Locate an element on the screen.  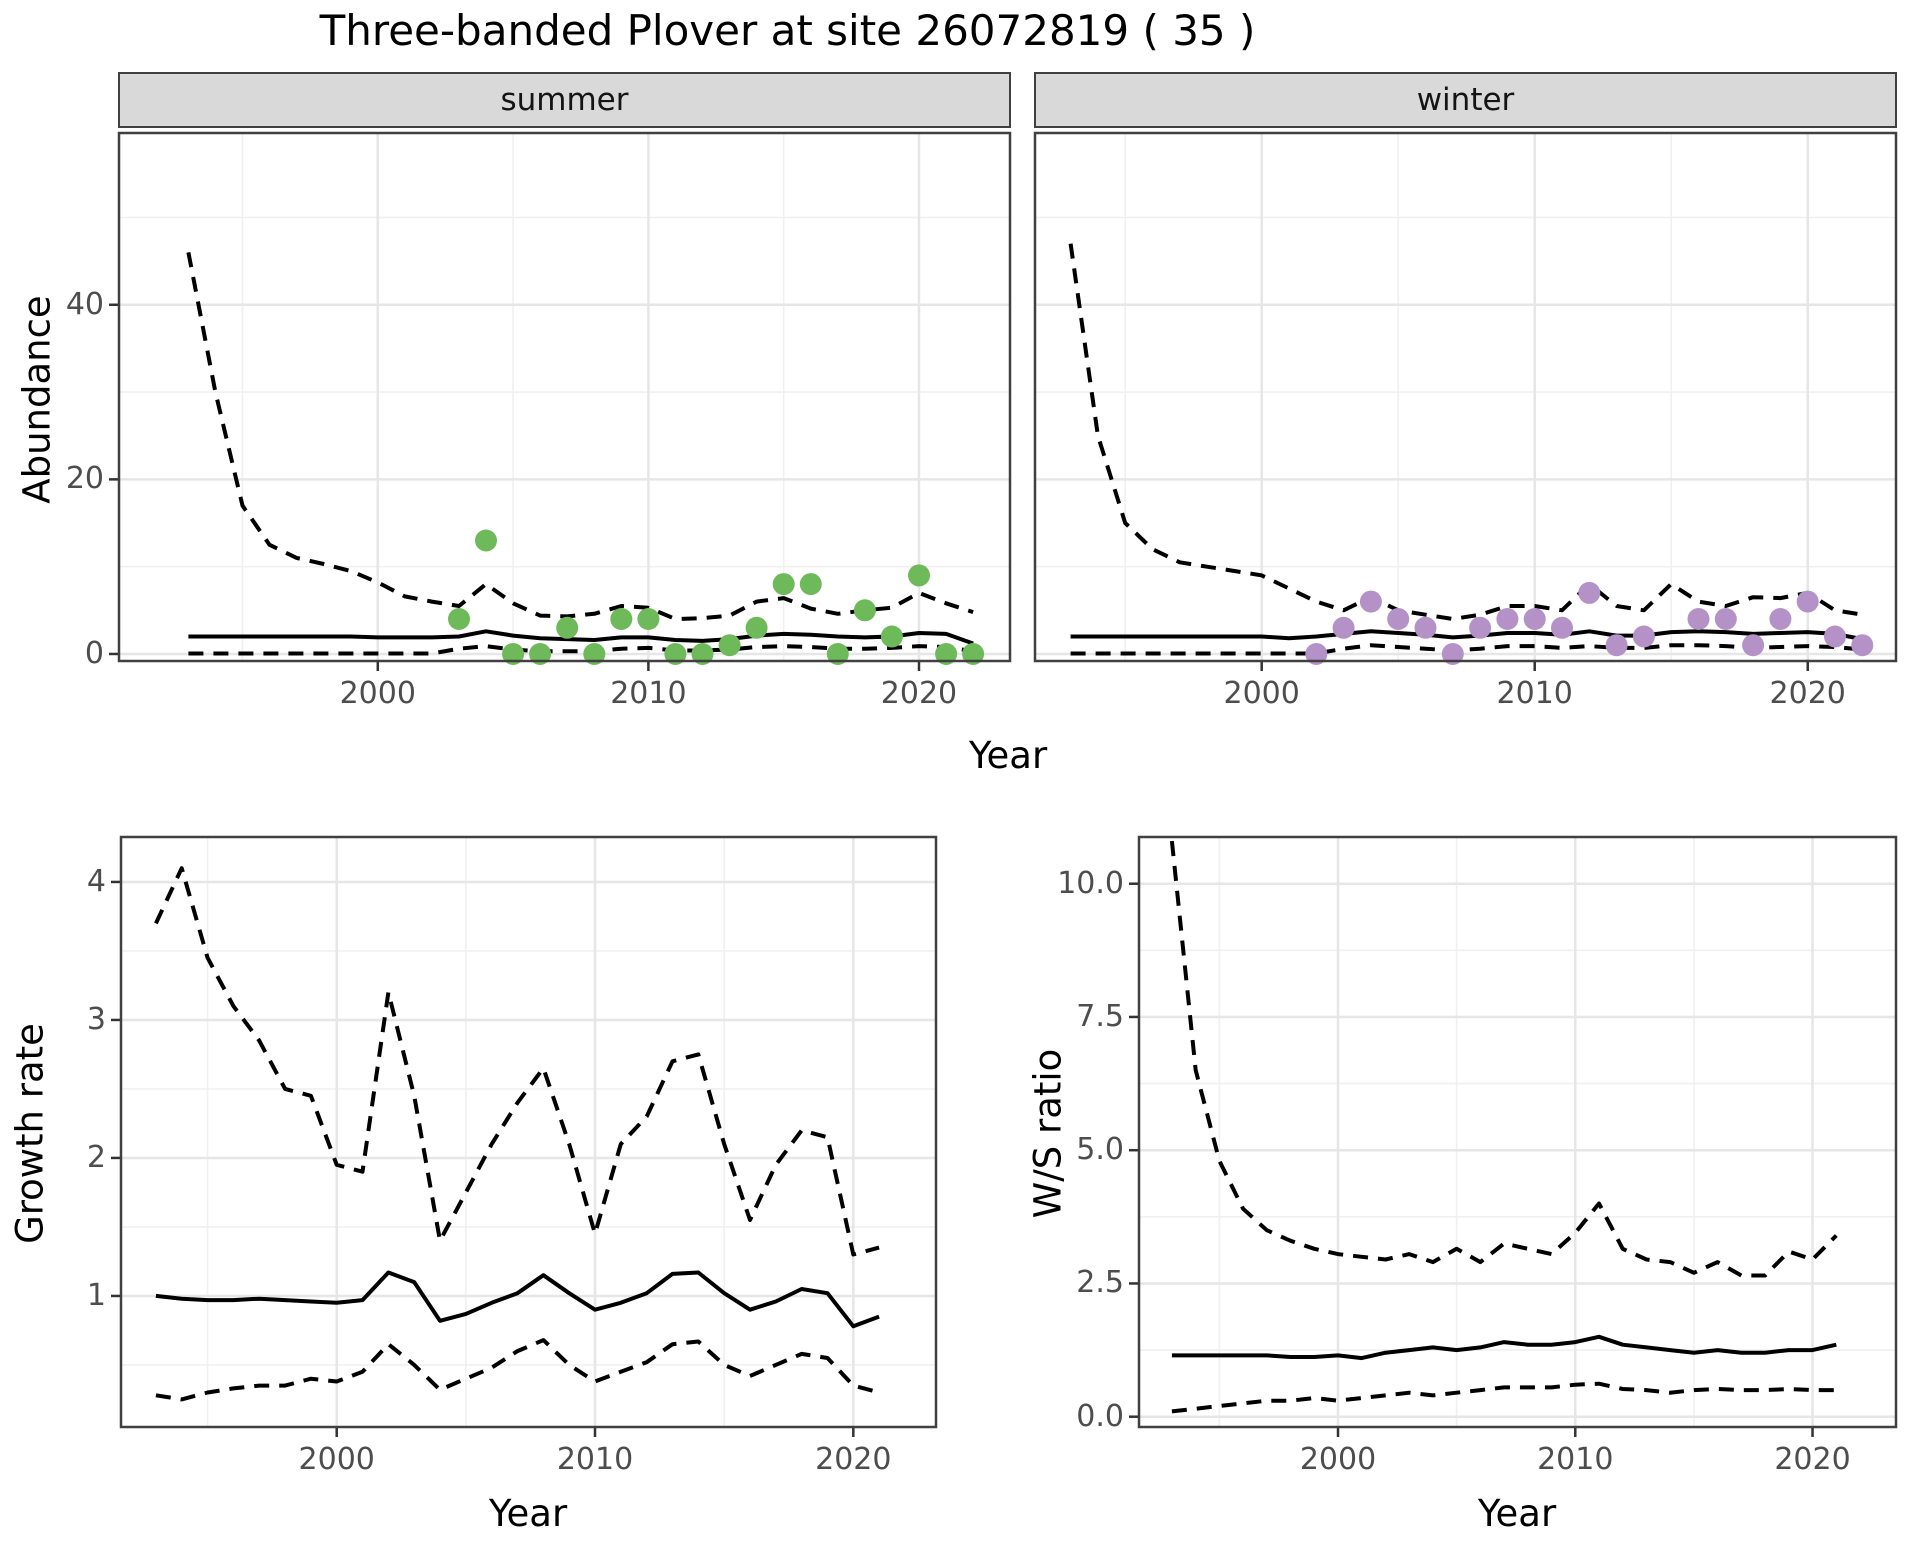
y-tick-label: 2 is located at coordinates (96, 1157).